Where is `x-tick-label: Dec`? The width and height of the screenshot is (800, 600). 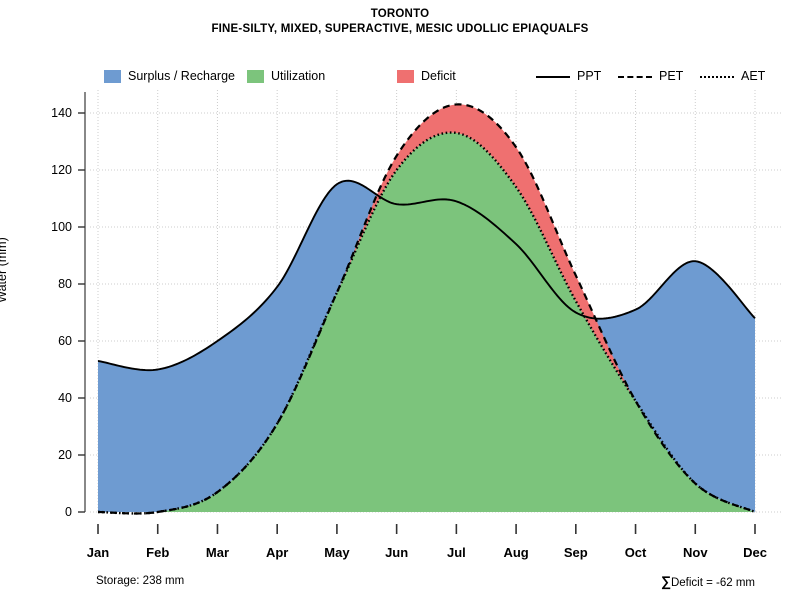 x-tick-label: Dec is located at coordinates (755, 552).